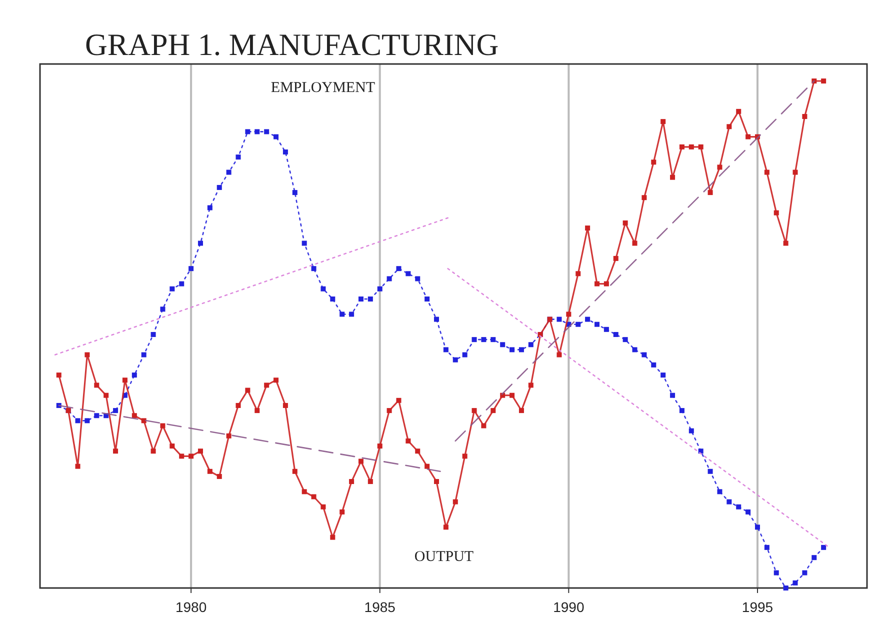 This screenshot has width=884, height=625. What do you see at coordinates (444, 557) in the screenshot?
I see `series-label: OUTPUT` at bounding box center [444, 557].